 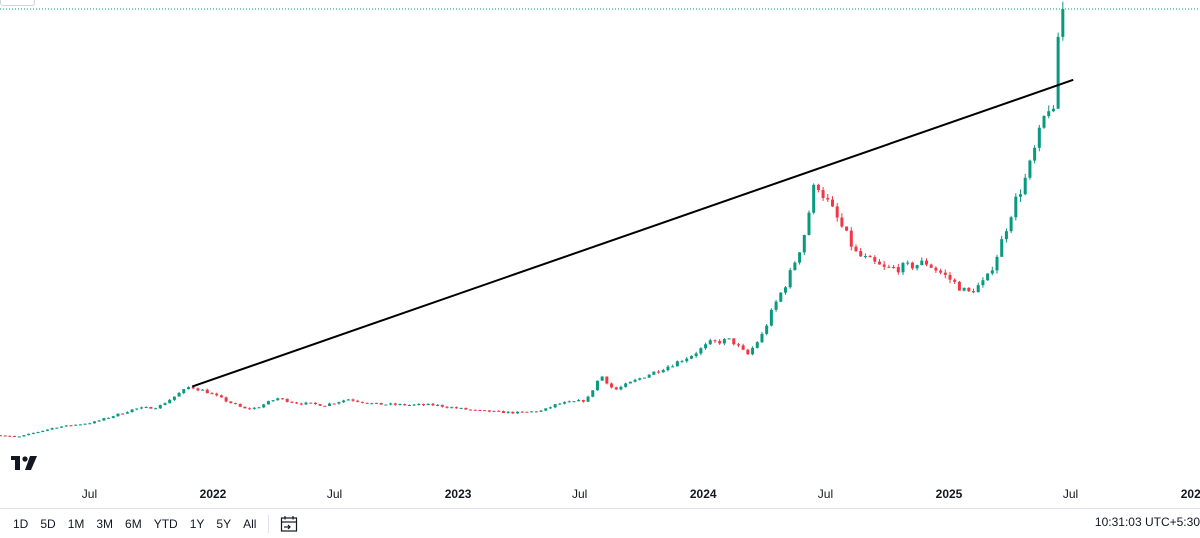 I want to click on range-button-5y: 5Y, so click(x=224, y=523).